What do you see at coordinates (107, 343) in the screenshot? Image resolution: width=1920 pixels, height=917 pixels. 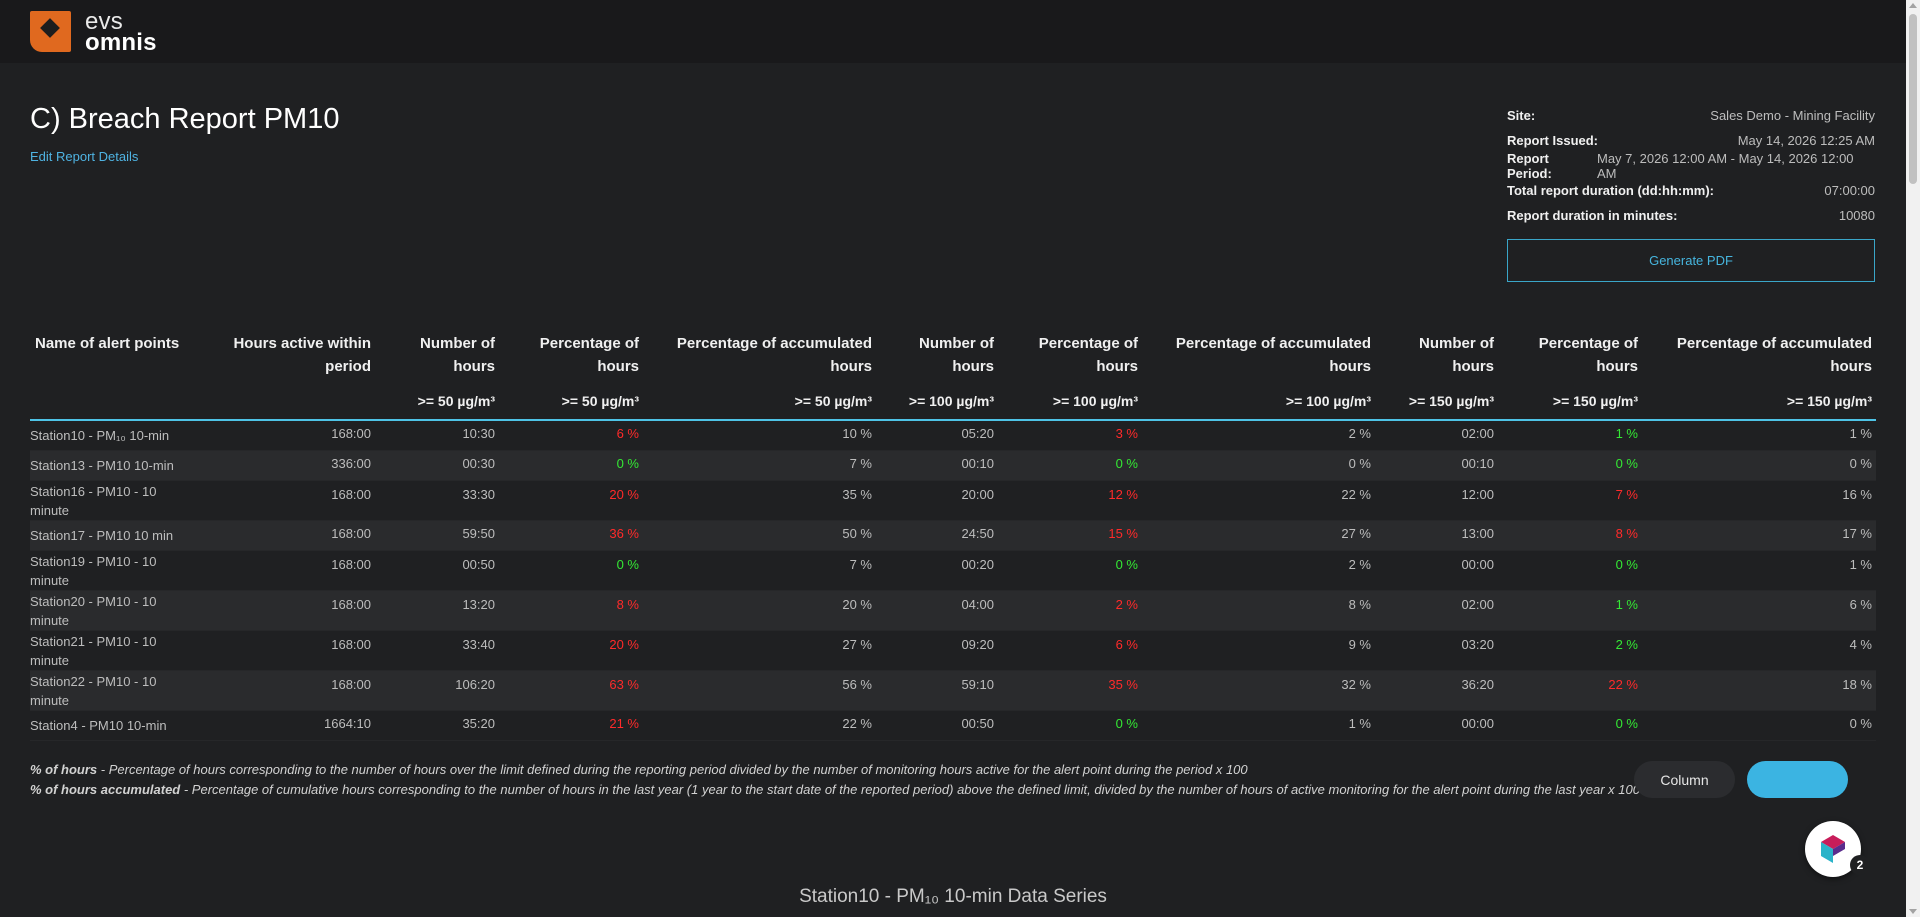 I see `column-header: Name of alert points` at bounding box center [107, 343].